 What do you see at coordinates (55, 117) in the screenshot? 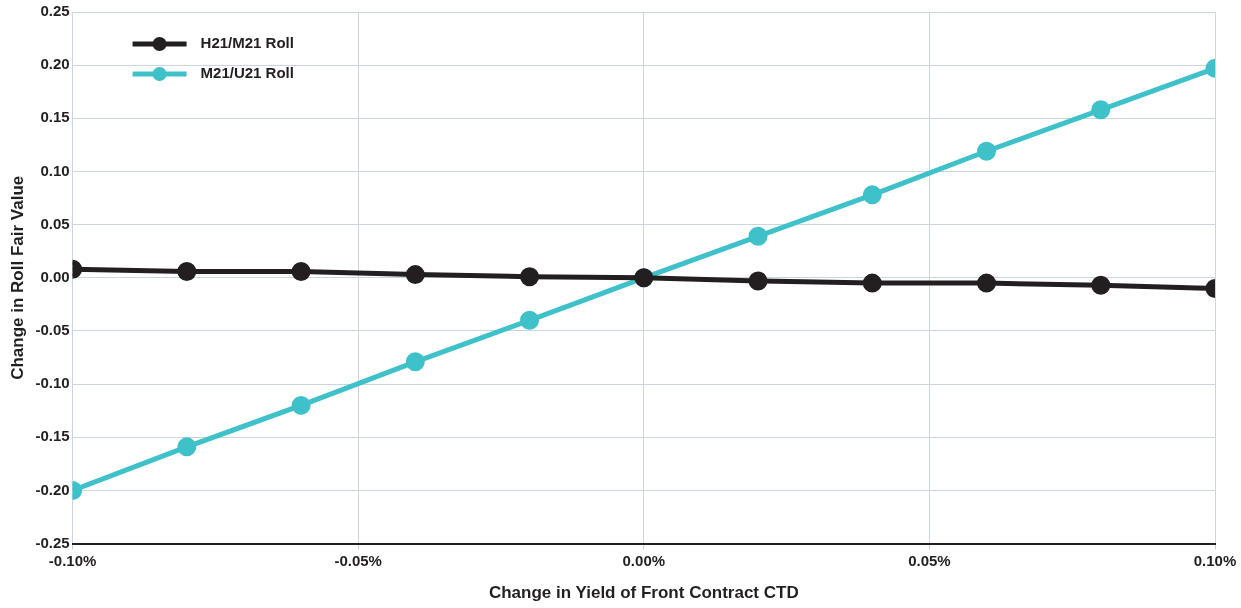
I see `y-tick-label: 0.15` at bounding box center [55, 117].